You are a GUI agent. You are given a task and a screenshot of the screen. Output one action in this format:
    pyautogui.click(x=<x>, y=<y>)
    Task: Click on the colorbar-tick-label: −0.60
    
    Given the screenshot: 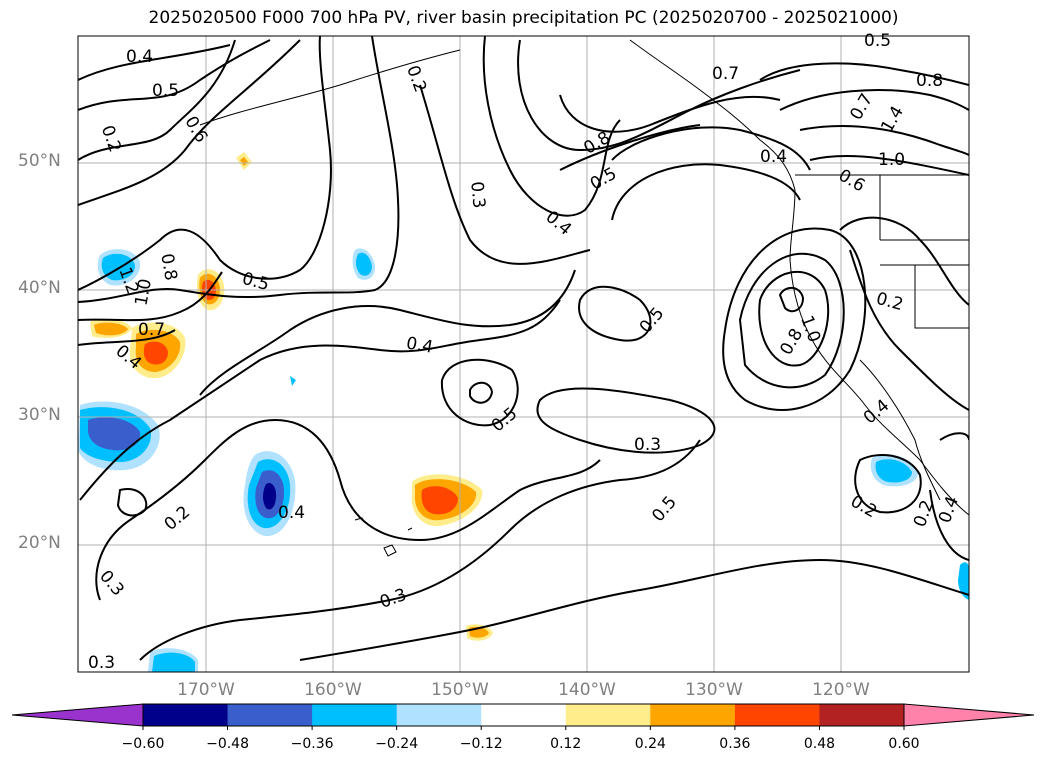 What is the action you would take?
    pyautogui.click(x=143, y=744)
    